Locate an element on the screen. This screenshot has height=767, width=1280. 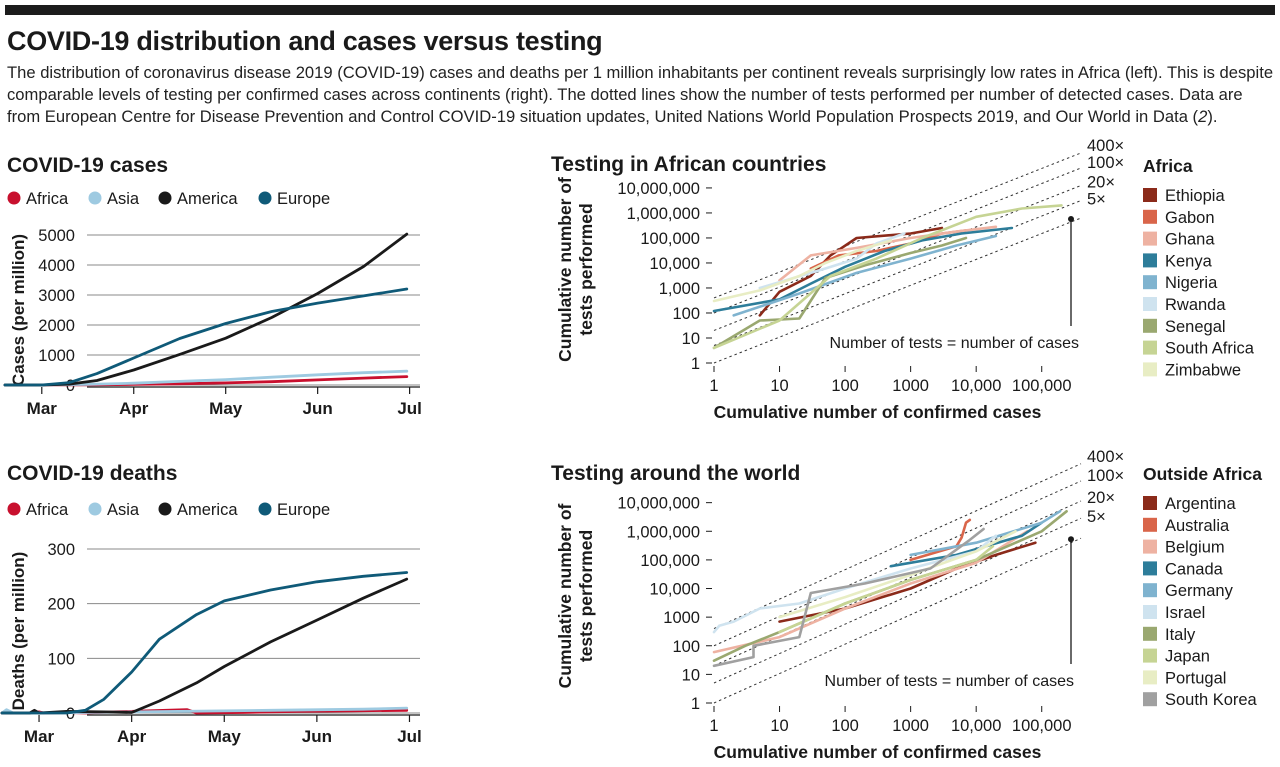
y-tick-label: 3000 is located at coordinates (56, 296).